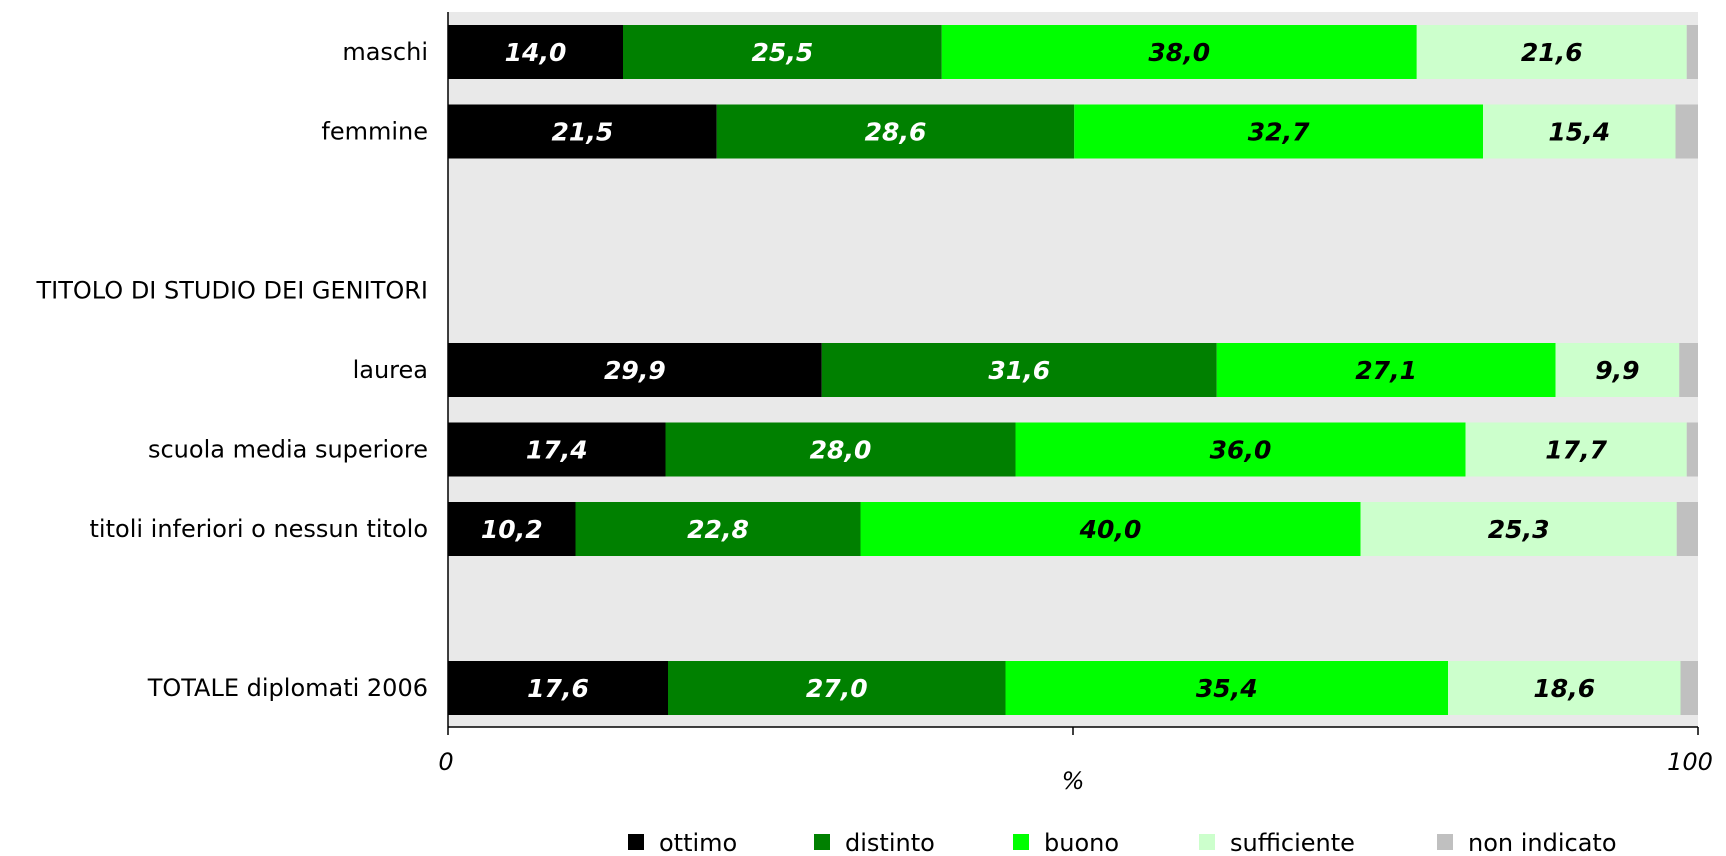 Image resolution: width=1726 pixels, height=856 pixels. Describe the element at coordinates (1292, 842) in the screenshot. I see `legend-label: sufficiente` at that location.